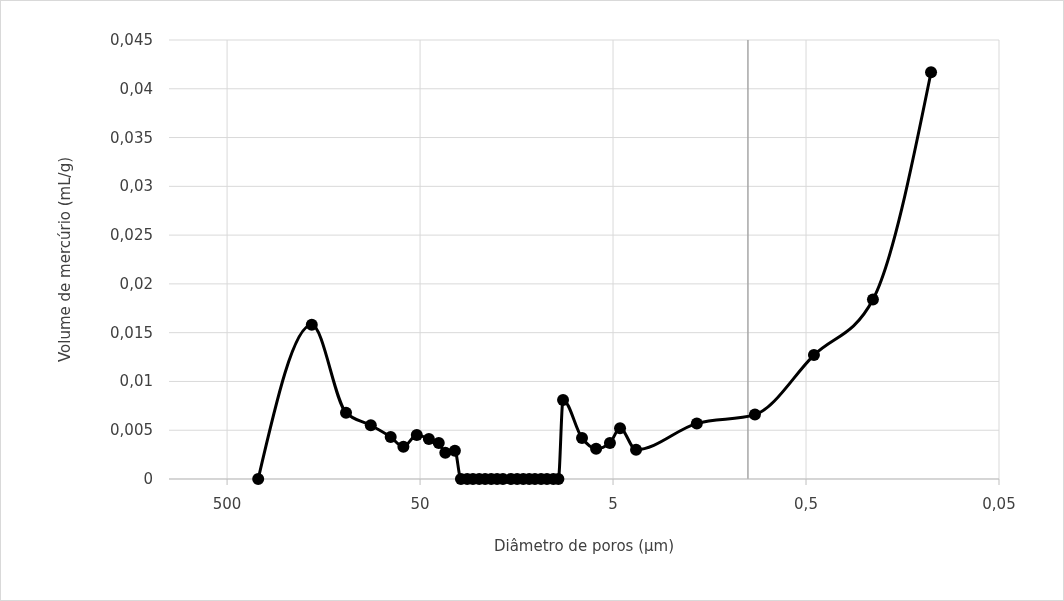  What do you see at coordinates (136, 88) in the screenshot?
I see `y-tick-label: 0,04` at bounding box center [136, 88].